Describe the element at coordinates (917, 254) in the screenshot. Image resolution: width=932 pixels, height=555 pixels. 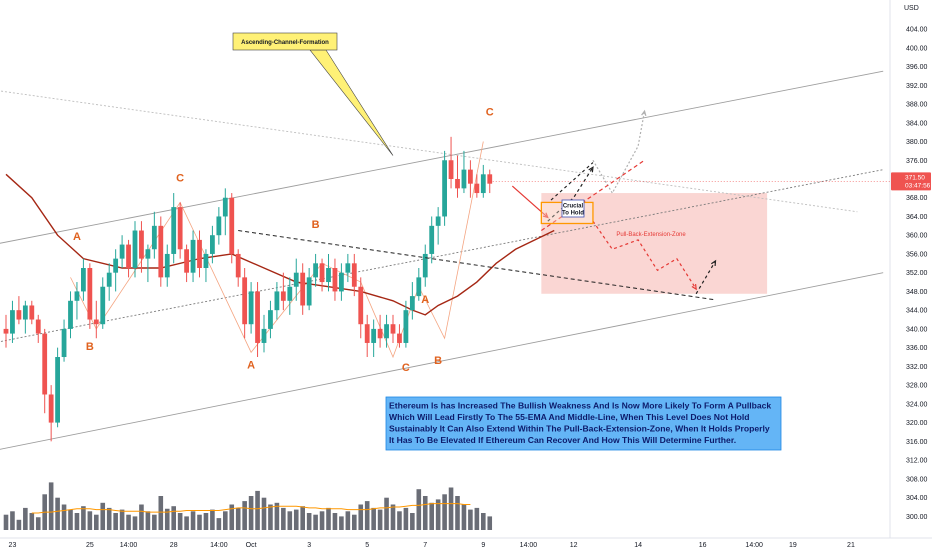
I see `y-tick-label: 356.00` at that location.